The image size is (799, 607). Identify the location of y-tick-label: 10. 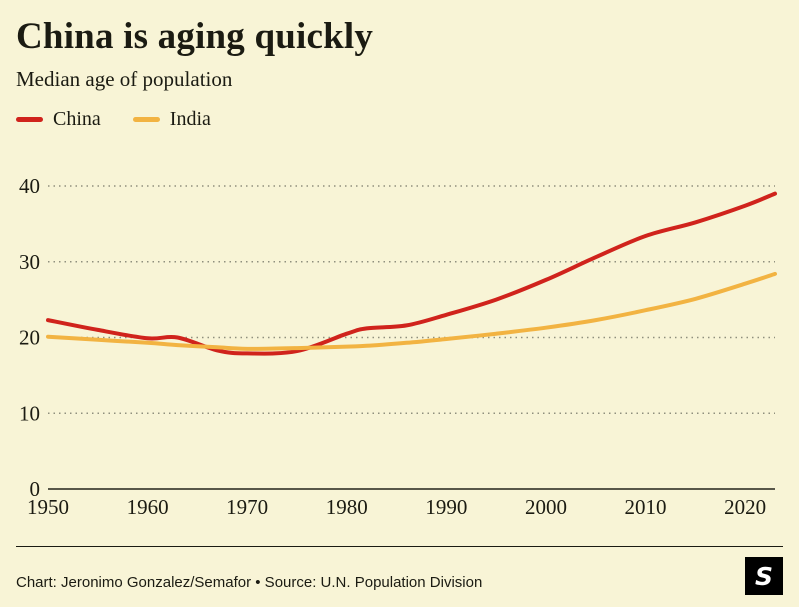
(29, 413).